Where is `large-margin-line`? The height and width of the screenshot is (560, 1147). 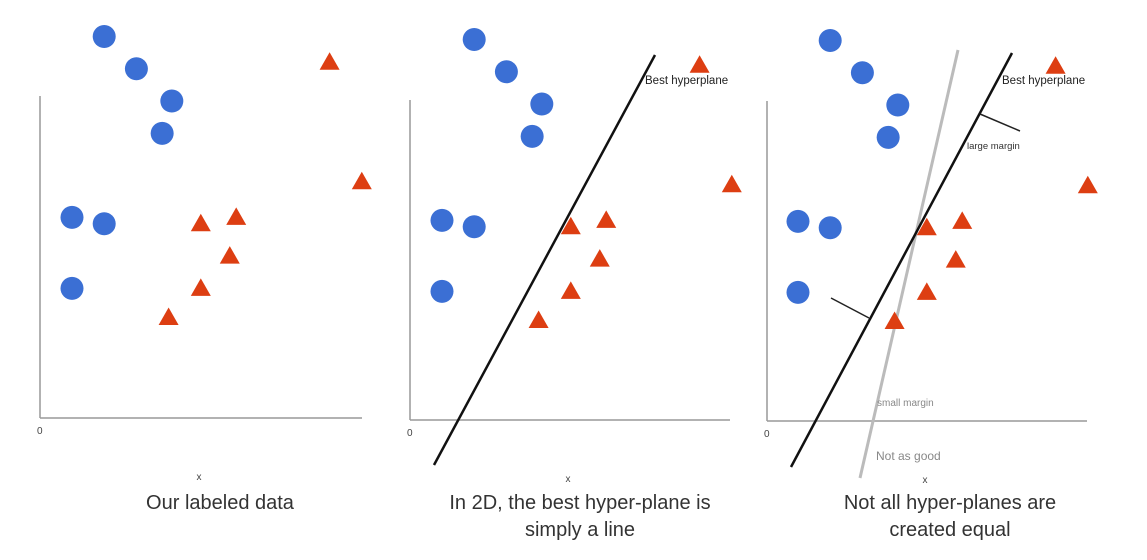
large-margin-line is located at coordinates (1000, 122).